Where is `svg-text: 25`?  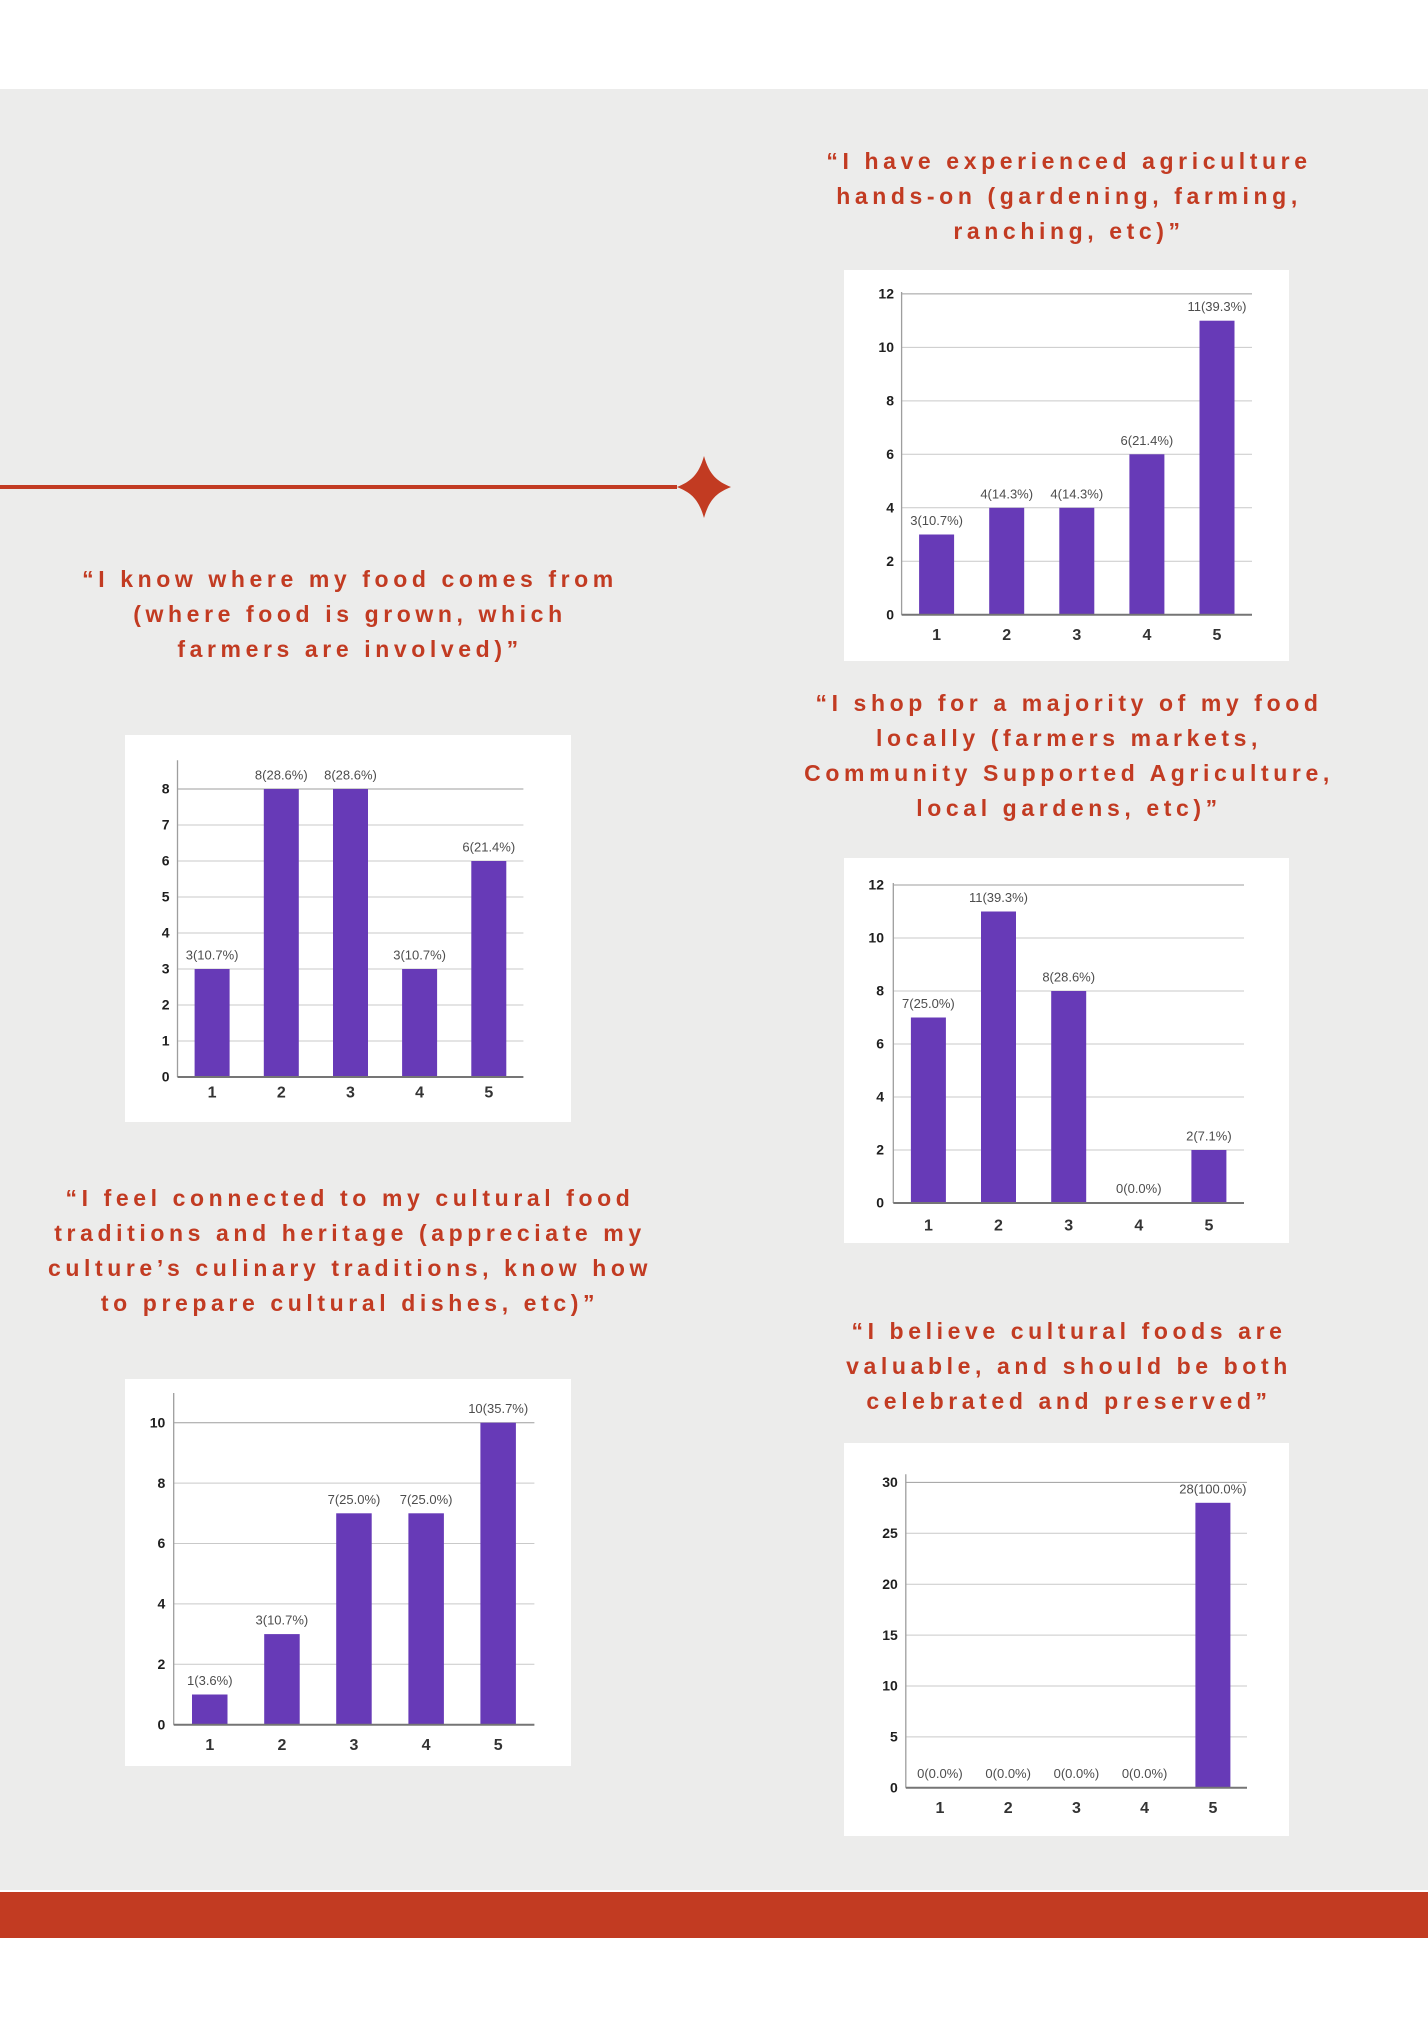
svg-text: 25 is located at coordinates (890, 1533).